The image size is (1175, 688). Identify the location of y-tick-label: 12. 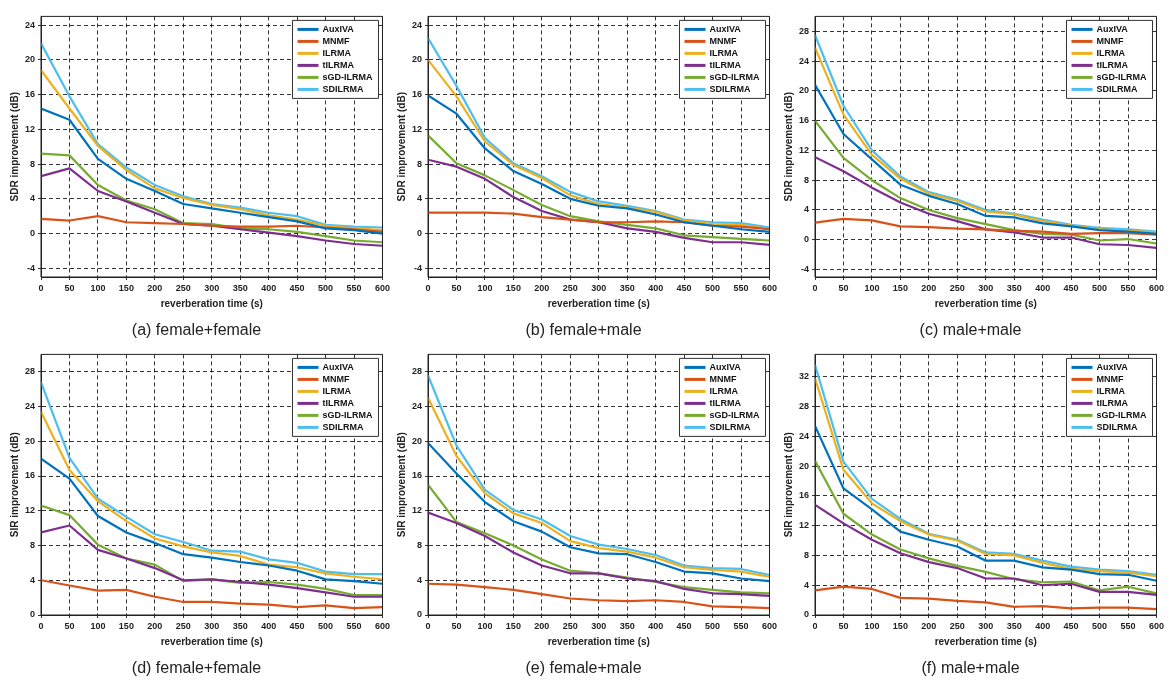
(804, 149).